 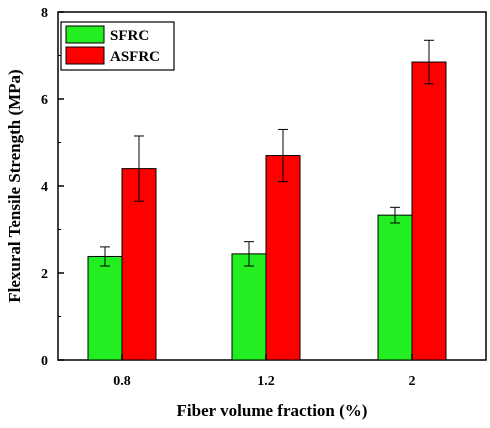 I want to click on x-axis-ticks: 0.8 1.2 2, so click(x=264, y=371).